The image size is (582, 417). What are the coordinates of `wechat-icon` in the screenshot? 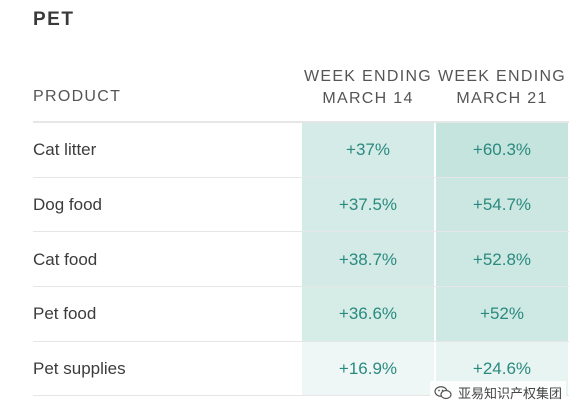 It's located at (443, 392).